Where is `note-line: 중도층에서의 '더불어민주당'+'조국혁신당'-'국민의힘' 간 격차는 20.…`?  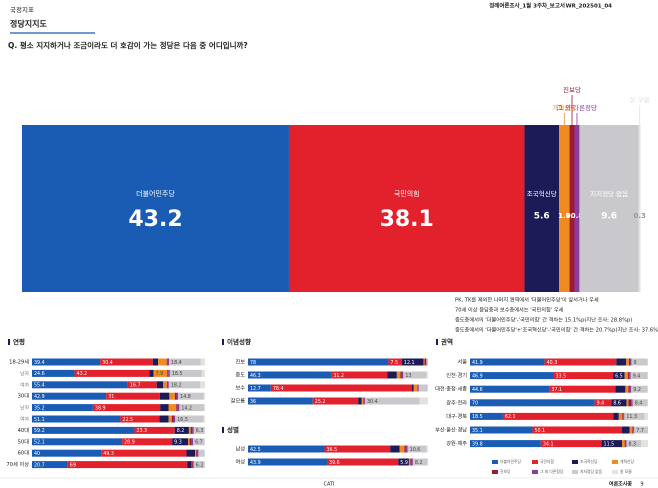
note-line: 중도층에서의 '더불어민주당'+'조국혁신당'-'국민의힘' 간 격차는 20.… is located at coordinates (556, 330).